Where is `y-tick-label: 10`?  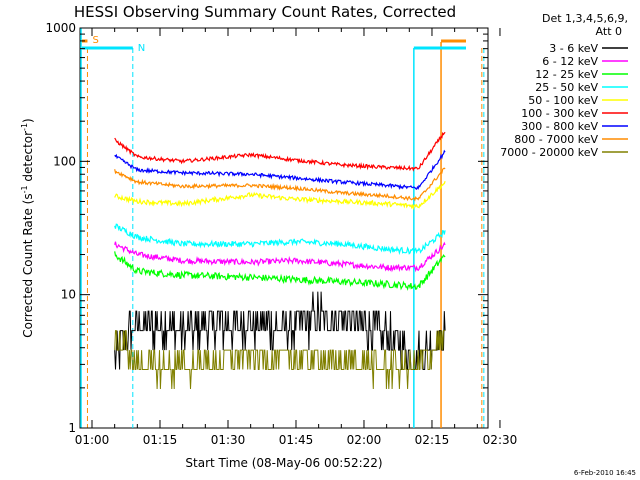 y-tick-label: 10 is located at coordinates (68, 295).